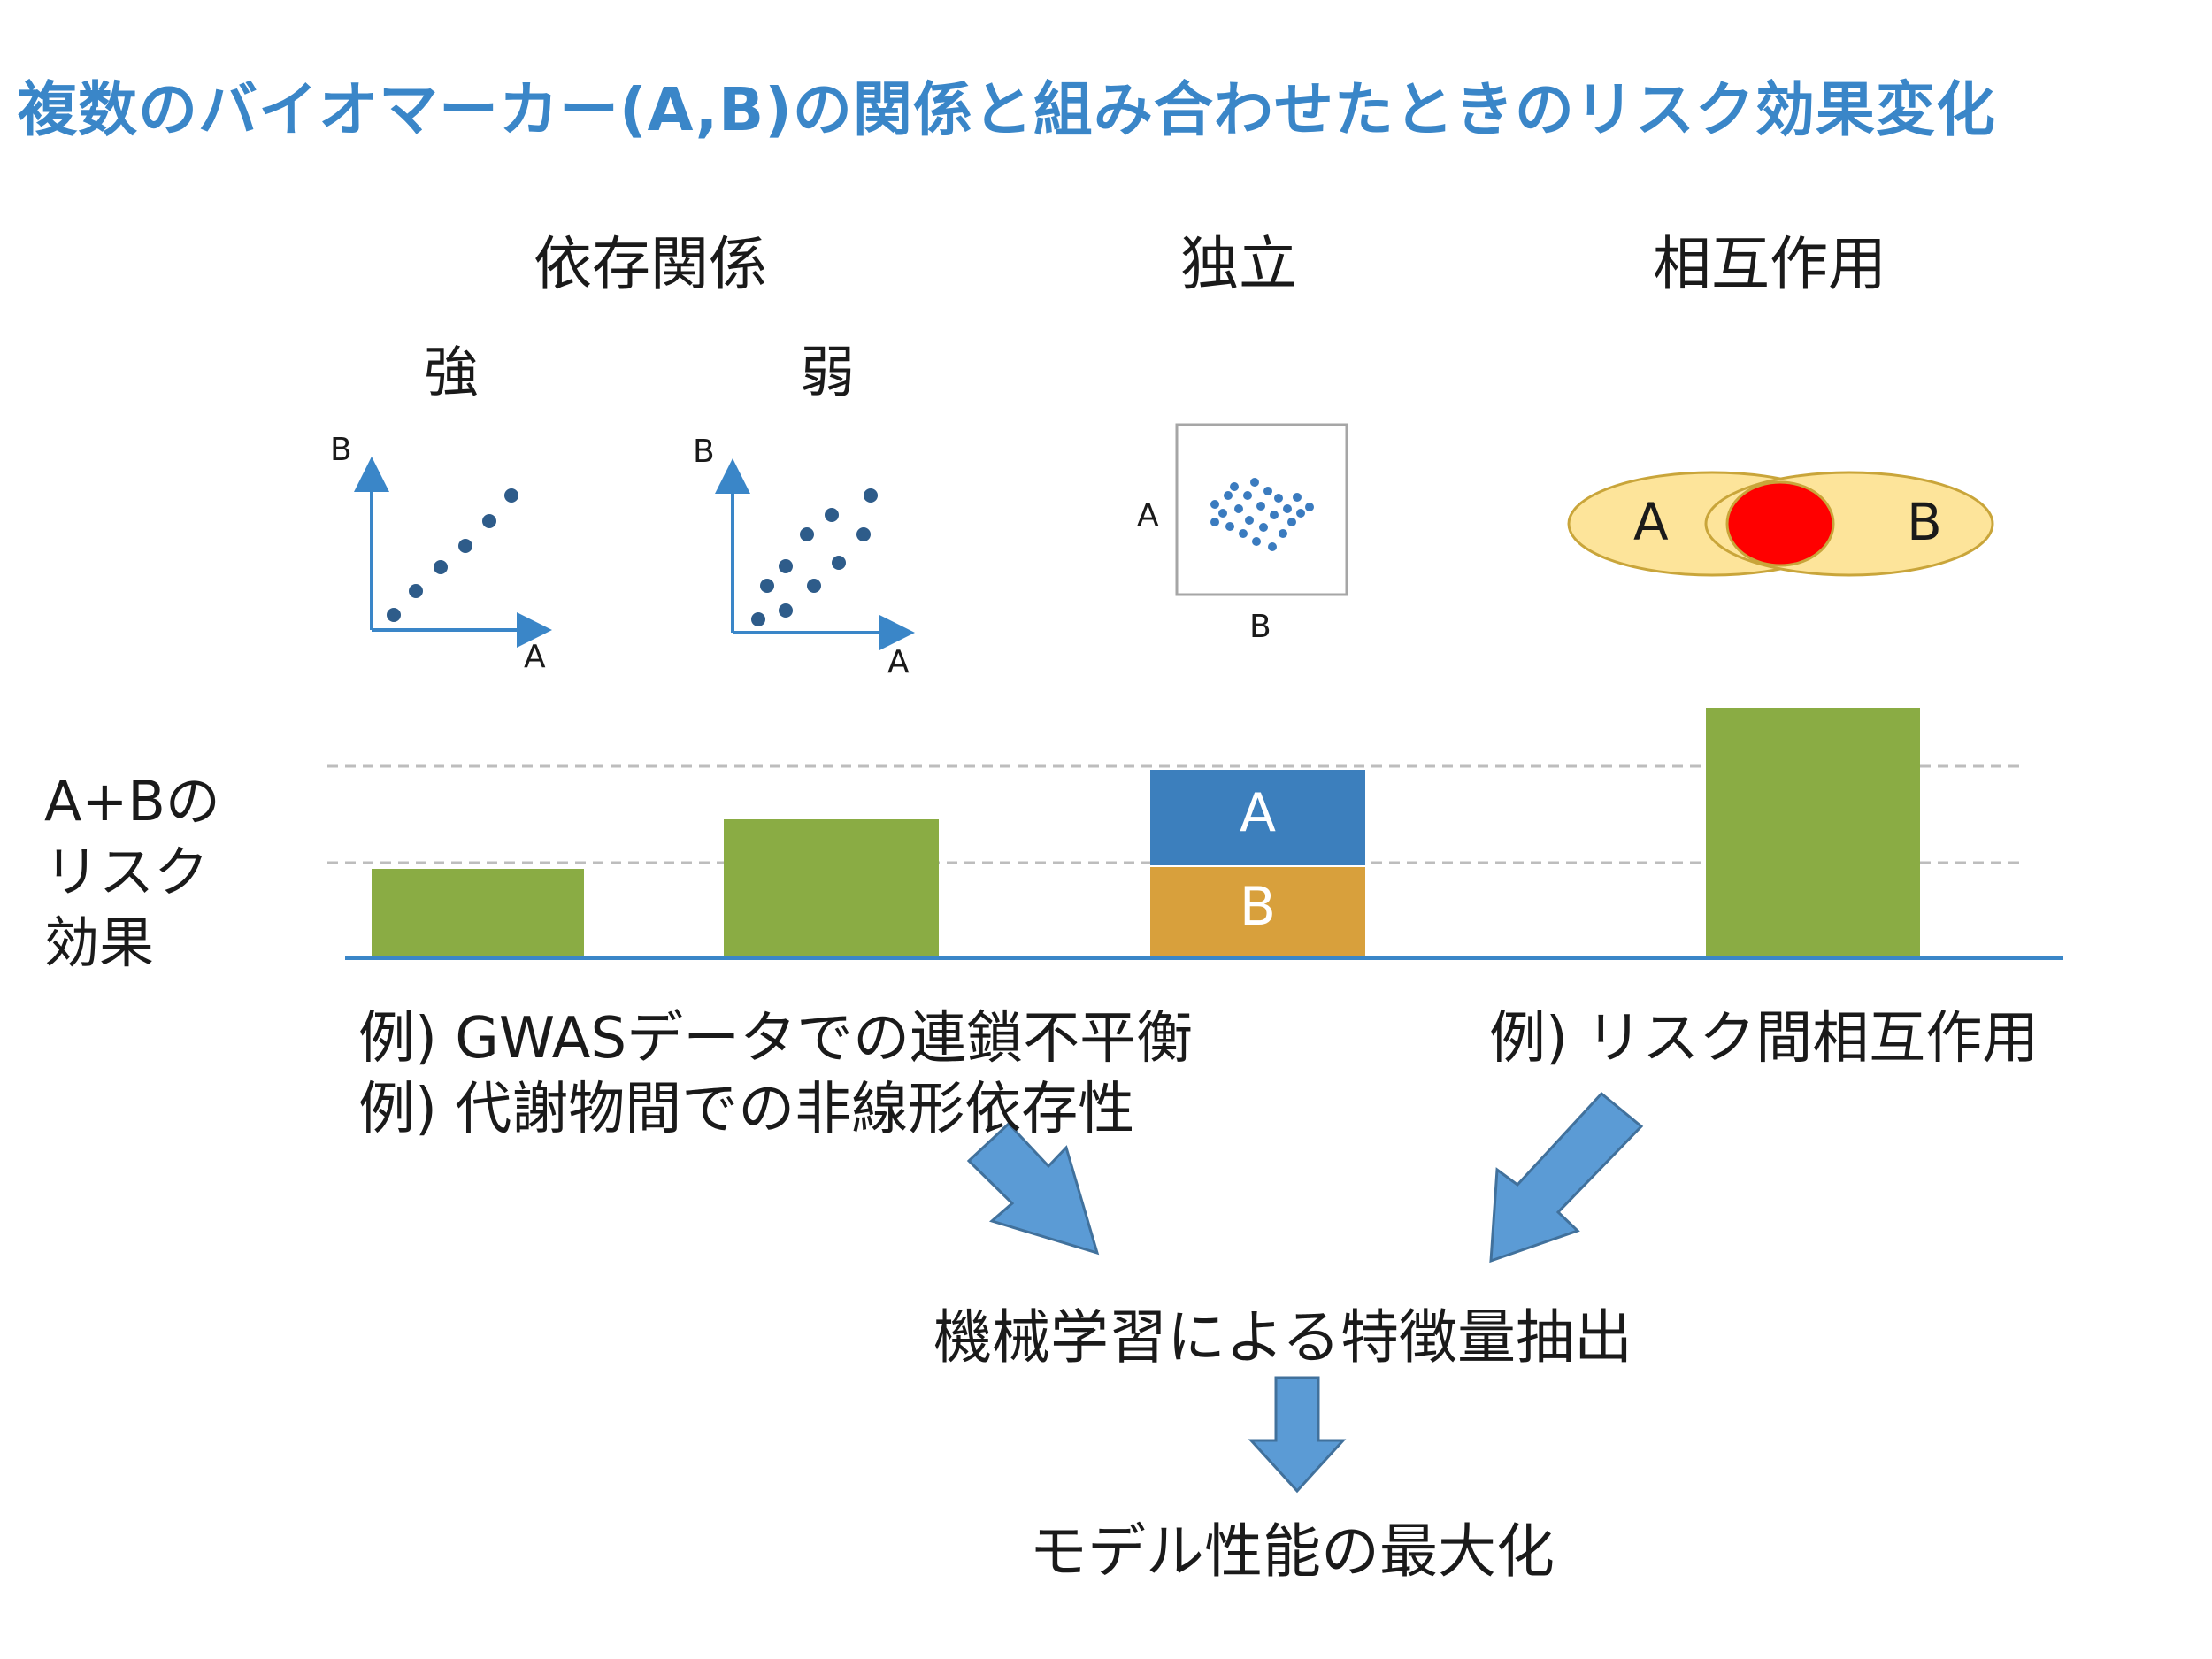  What do you see at coordinates (1567, 1177) in the screenshot?
I see `arrow-right-to-step1` at bounding box center [1567, 1177].